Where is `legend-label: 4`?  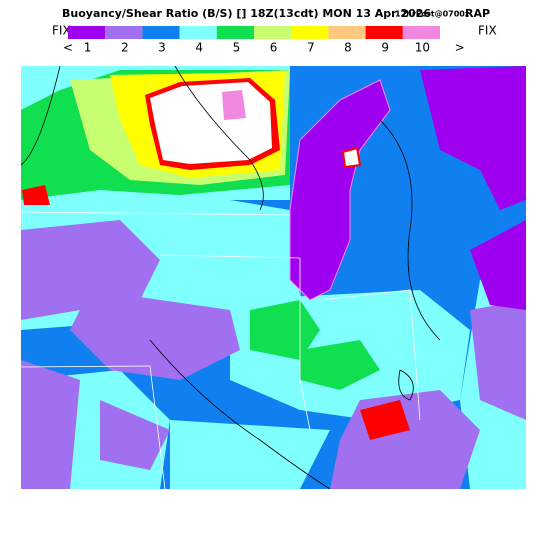
legend-label: 4 is located at coordinates (199, 48).